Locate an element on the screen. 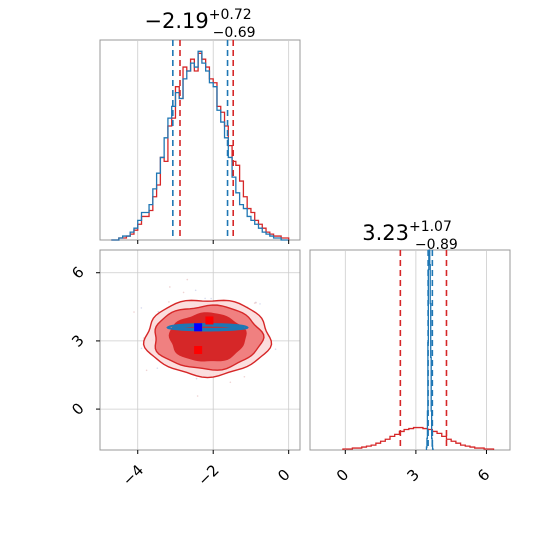 Image resolution: width=550 pixels, height=550 pixels. y-marginal-title-sub: −0.89 is located at coordinates (436, 245).